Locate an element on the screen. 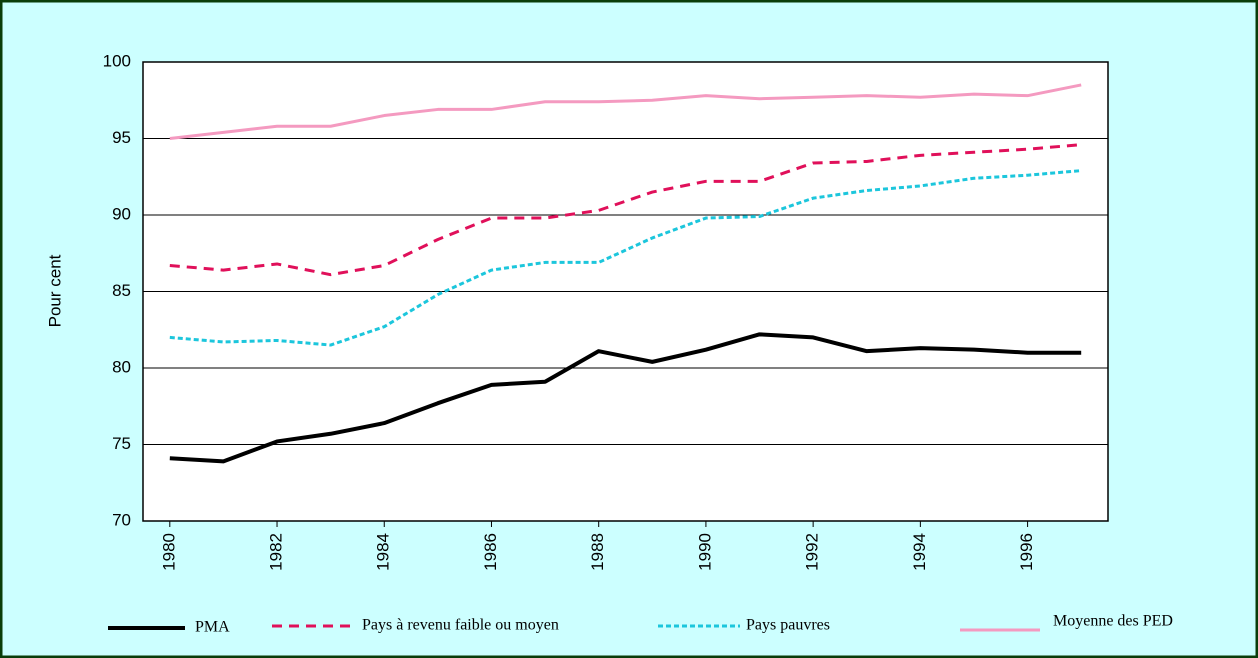 The image size is (1258, 658). x-tick-label: 1984 is located at coordinates (383, 552).